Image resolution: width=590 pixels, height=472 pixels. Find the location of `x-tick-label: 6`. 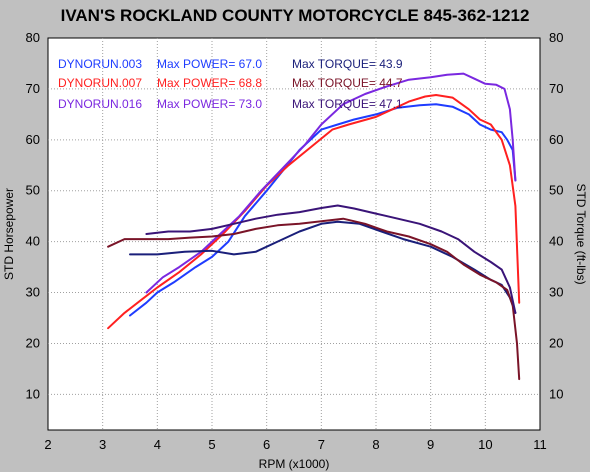

x-tick-label: 6 is located at coordinates (266, 444).